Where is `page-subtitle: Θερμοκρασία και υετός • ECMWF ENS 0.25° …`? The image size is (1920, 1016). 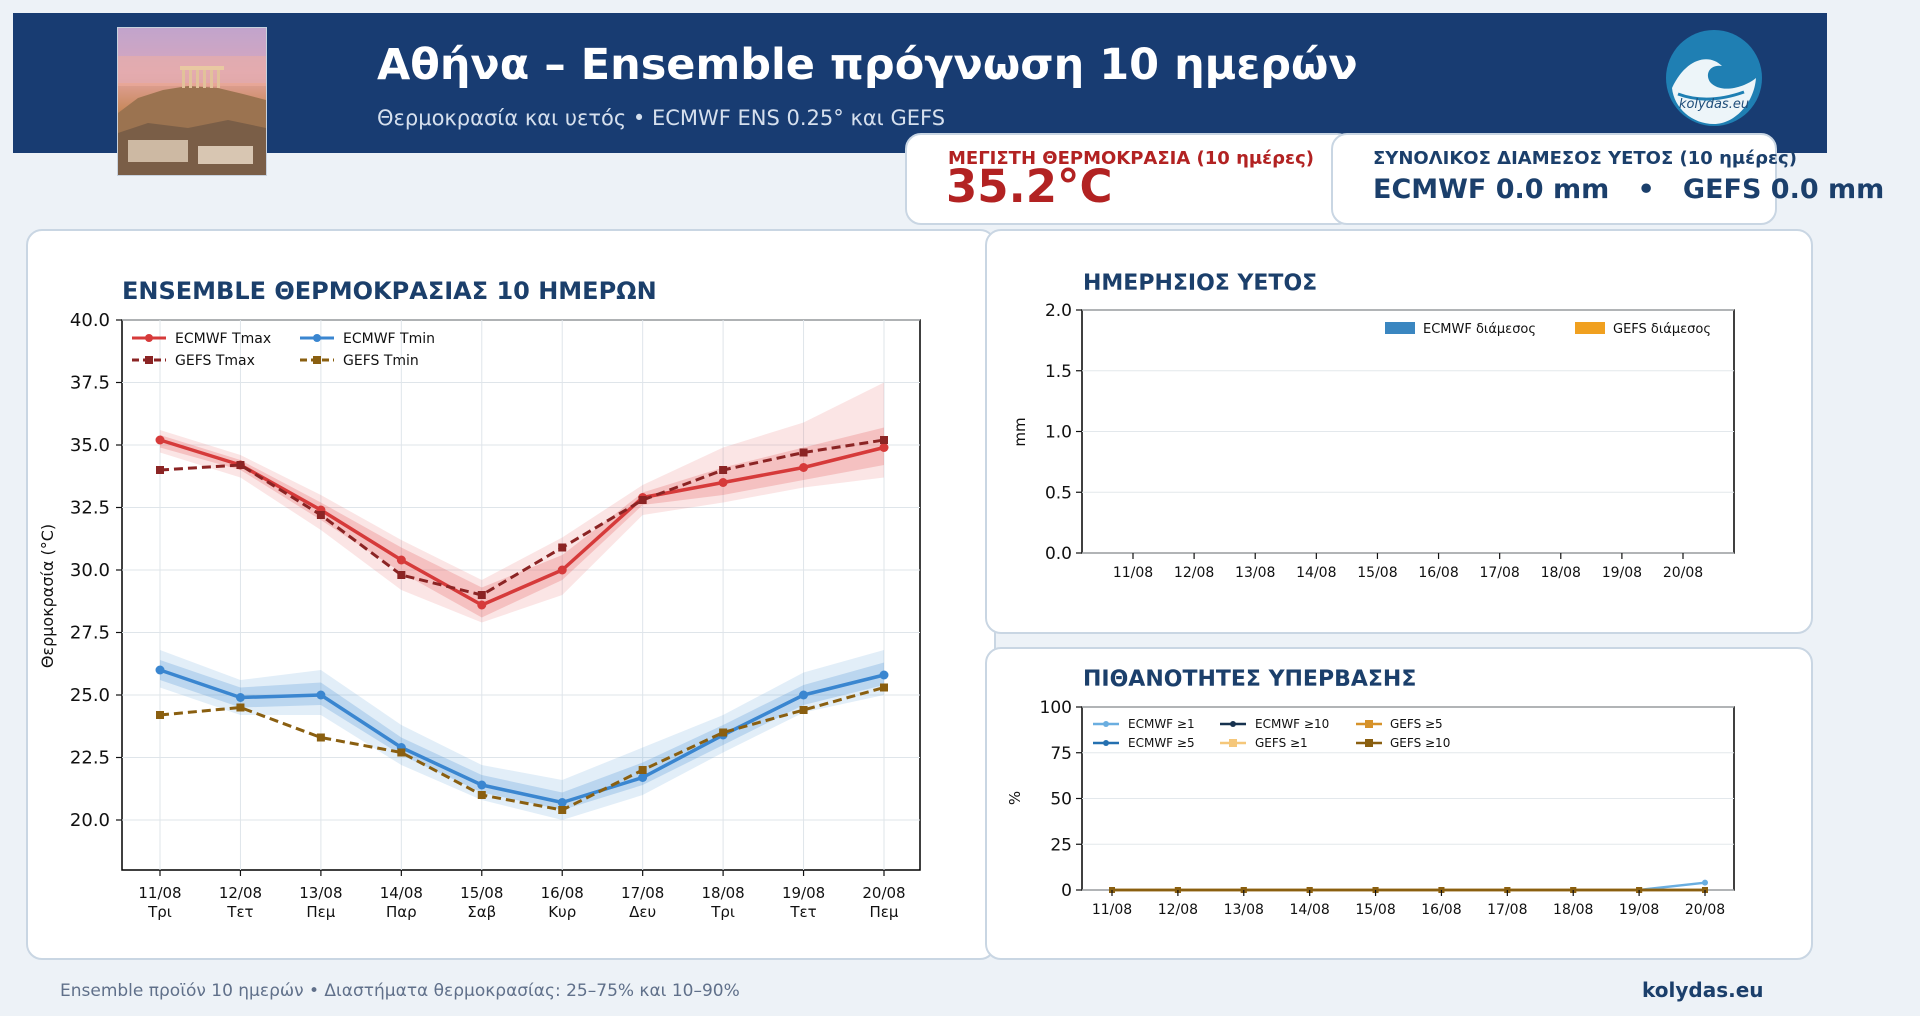
page-subtitle: Θερμοκρασία και υετός • ECMWF ENS 0.25° … is located at coordinates (661, 118).